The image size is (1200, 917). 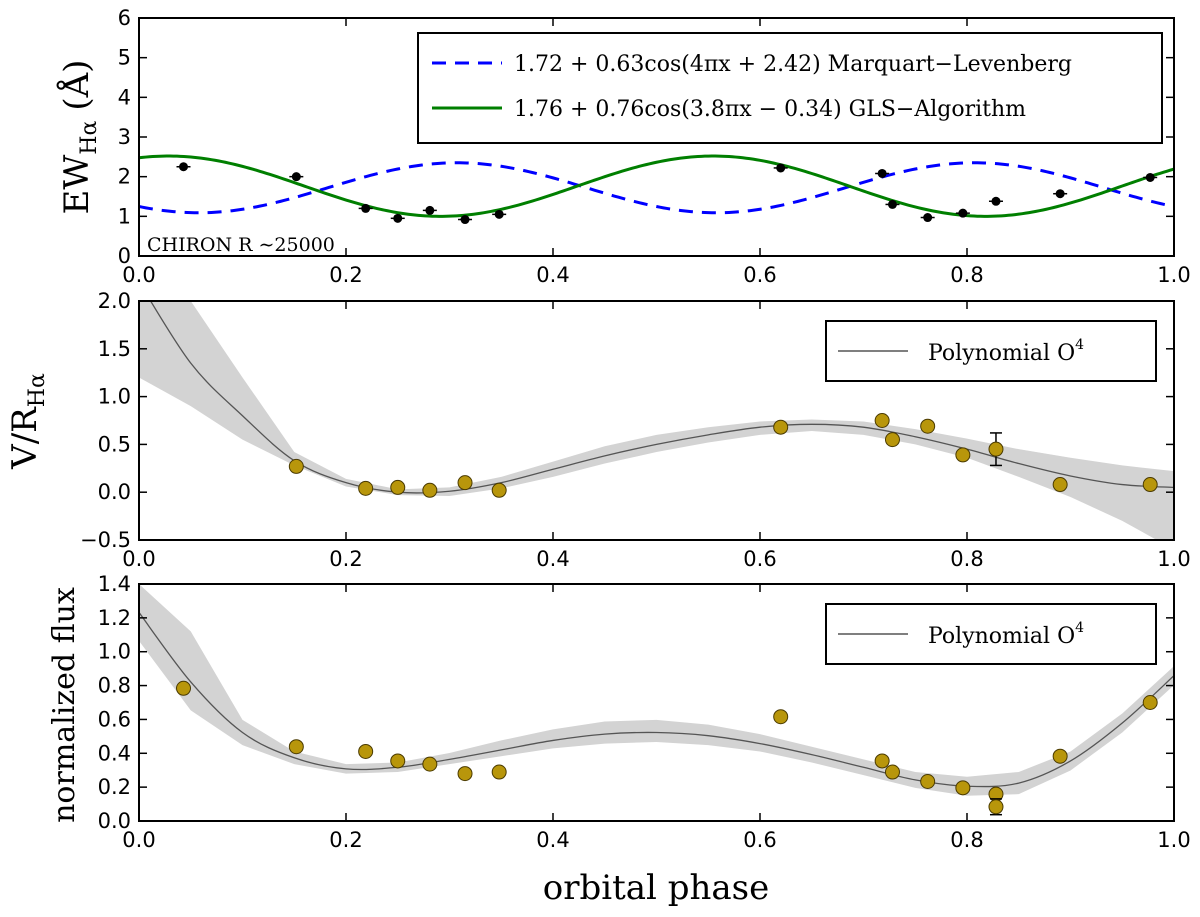 I want to click on y-tick-label-top: 3, so click(x=124, y=137).